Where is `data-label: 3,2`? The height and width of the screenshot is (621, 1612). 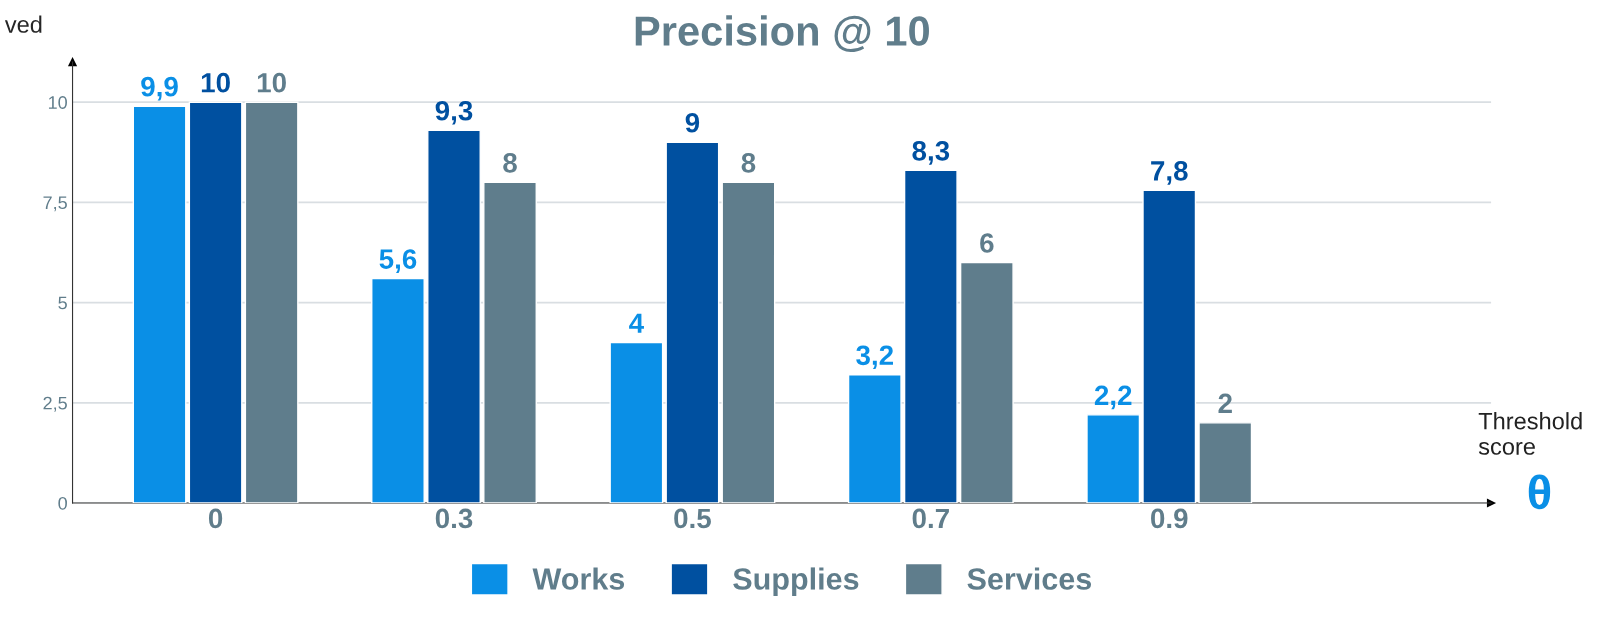
data-label: 3,2 is located at coordinates (874, 357).